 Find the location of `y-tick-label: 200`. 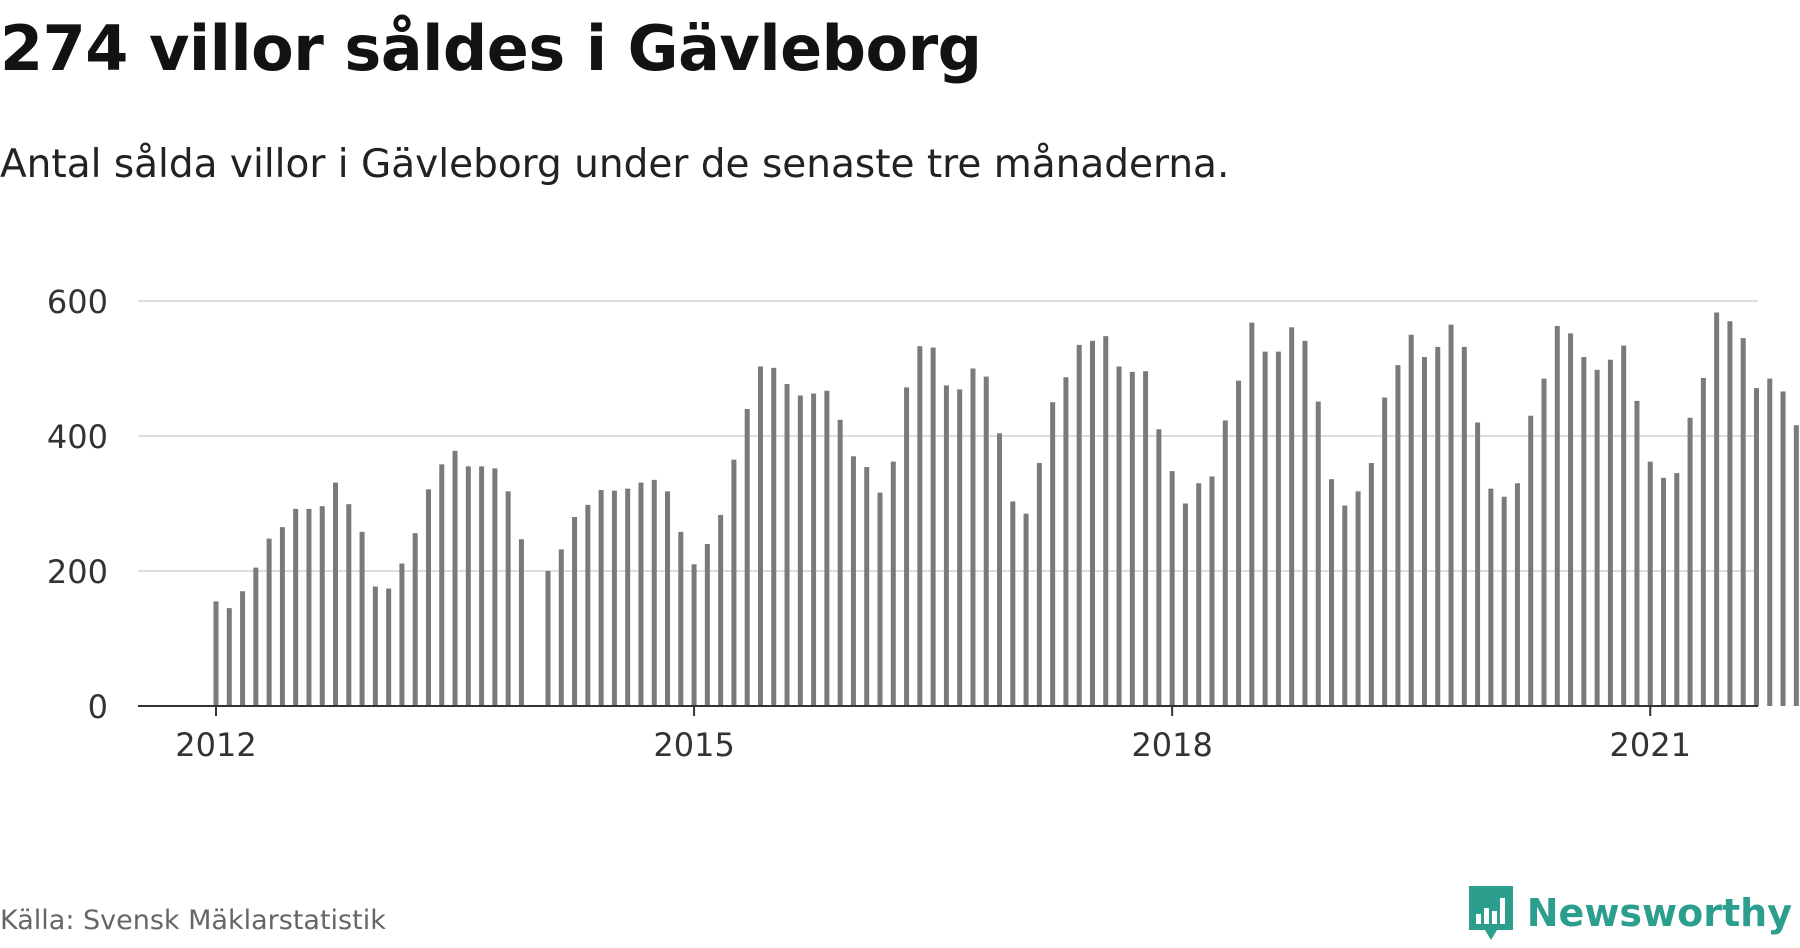

y-tick-label: 200 is located at coordinates (77, 572).